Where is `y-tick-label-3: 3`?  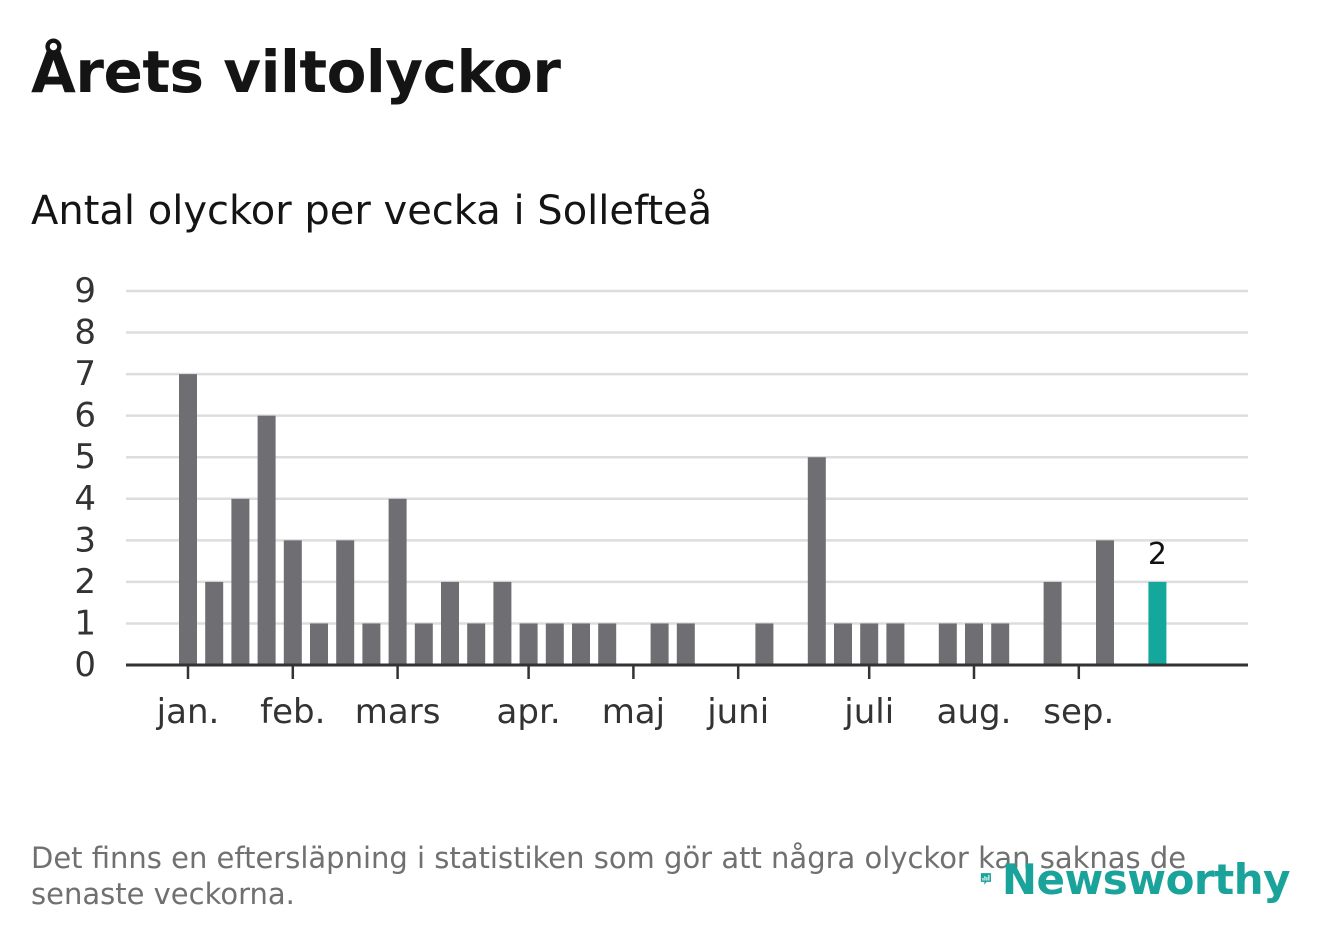
y-tick-label-3: 3 is located at coordinates (85, 540).